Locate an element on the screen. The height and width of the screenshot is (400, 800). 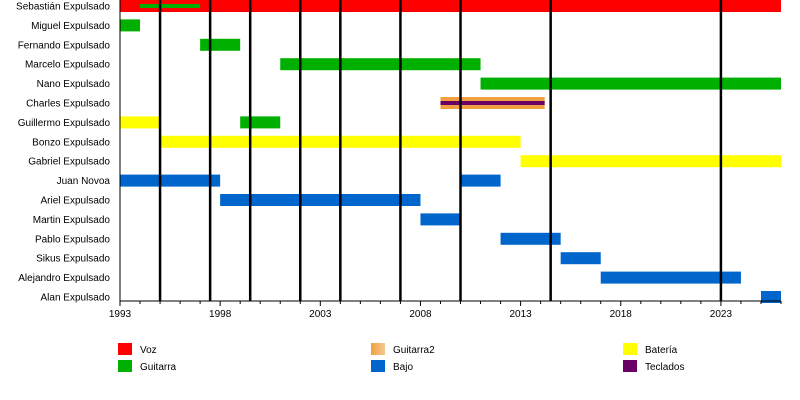
member-label: Alejandro Expulsado is located at coordinates (64, 278).